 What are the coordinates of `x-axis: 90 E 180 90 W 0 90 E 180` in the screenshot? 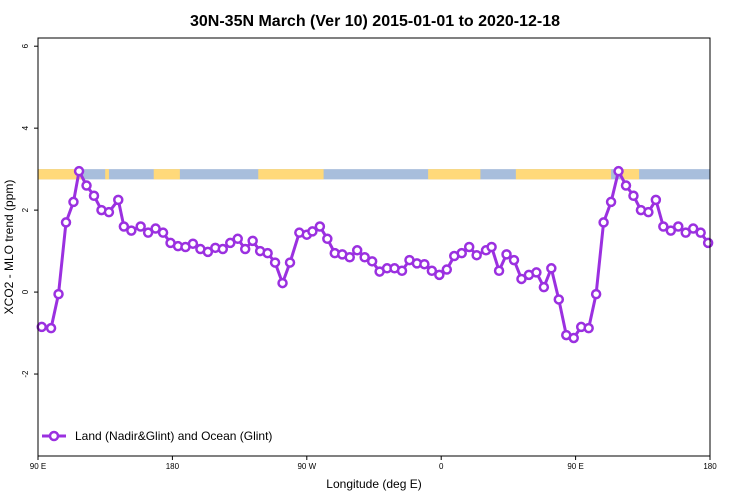 It's located at (373, 463).